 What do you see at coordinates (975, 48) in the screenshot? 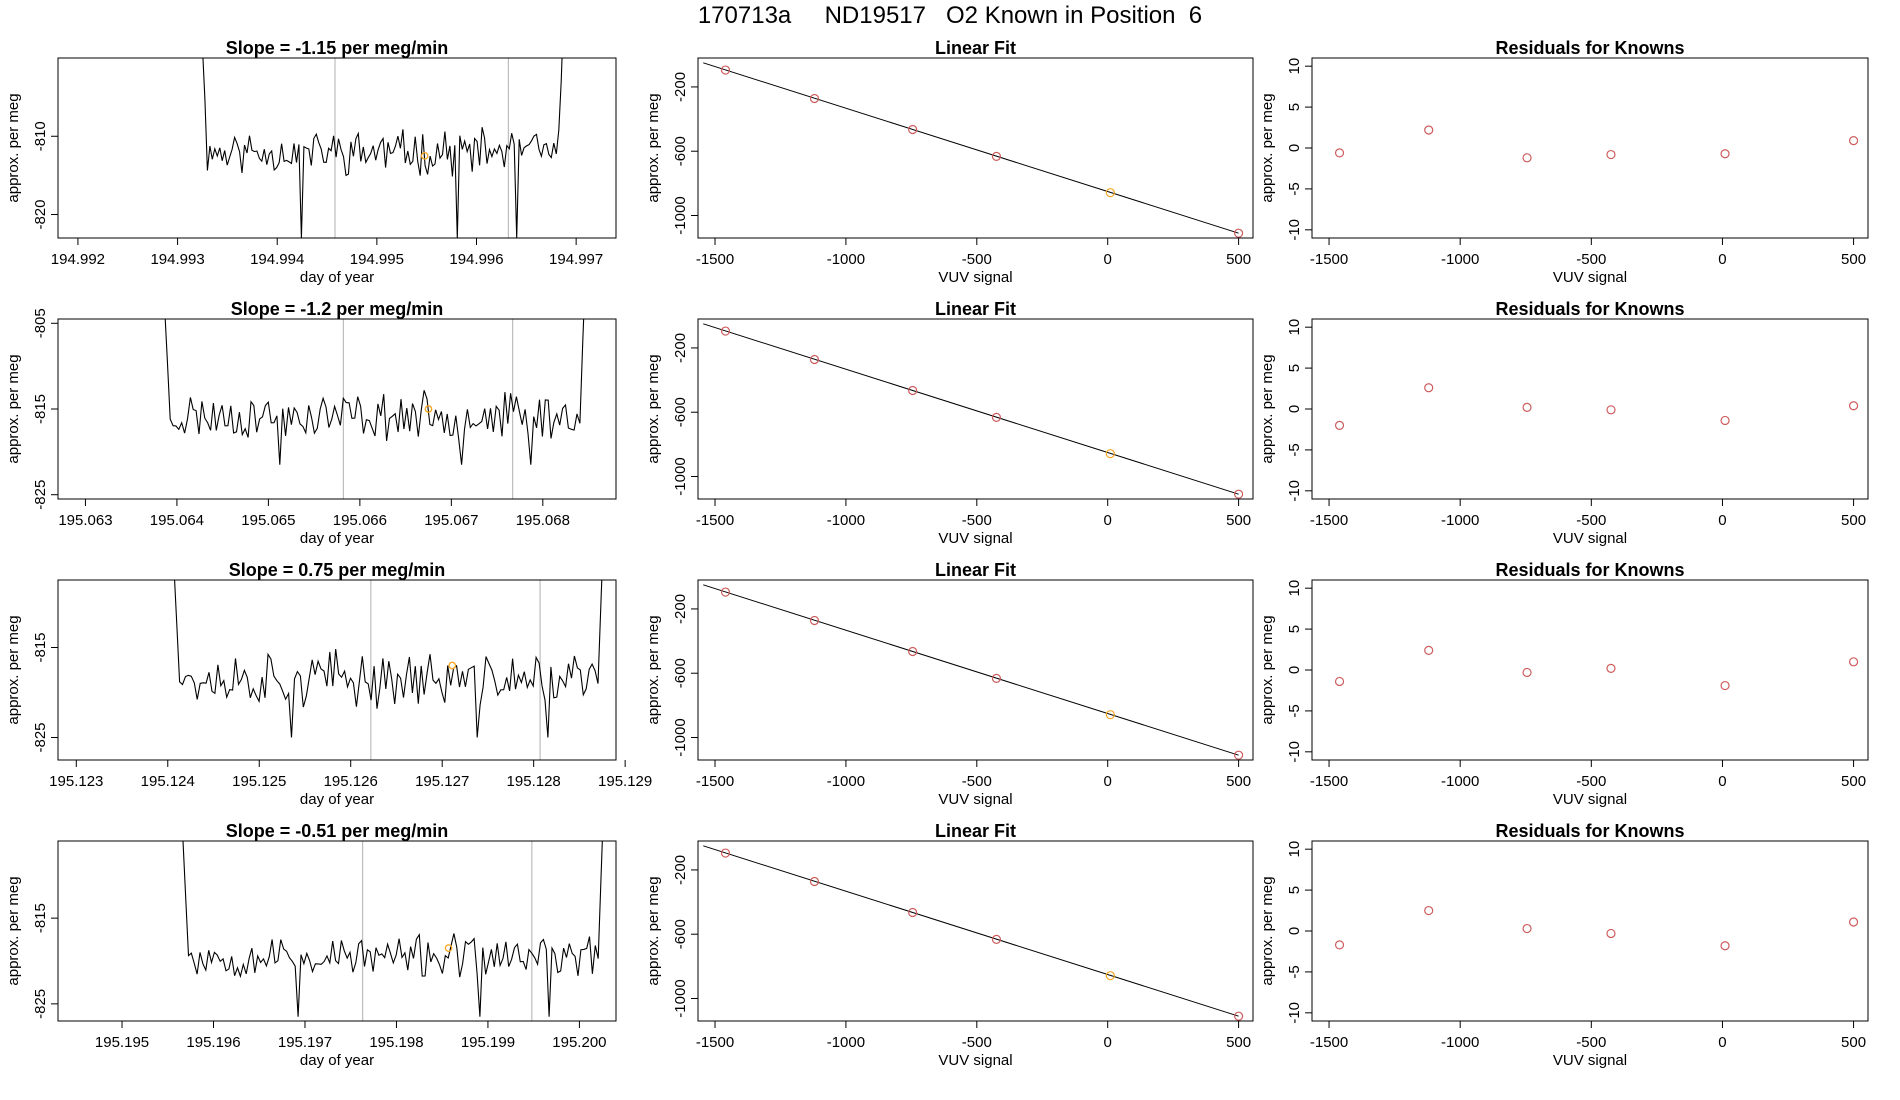
I see `chart-title: Linear Fit` at bounding box center [975, 48].